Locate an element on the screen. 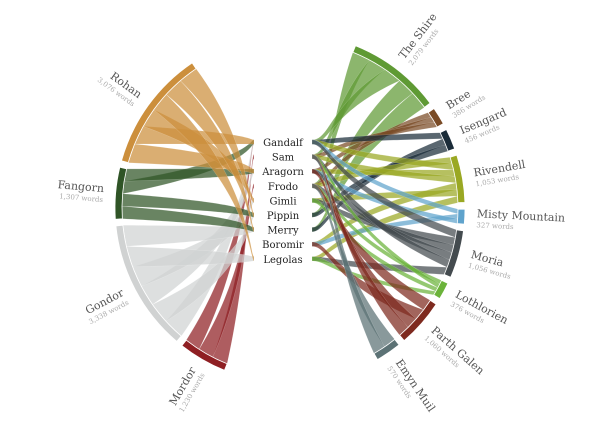 The height and width of the screenshot is (439, 600). character-label-merry: Merry is located at coordinates (283, 231).